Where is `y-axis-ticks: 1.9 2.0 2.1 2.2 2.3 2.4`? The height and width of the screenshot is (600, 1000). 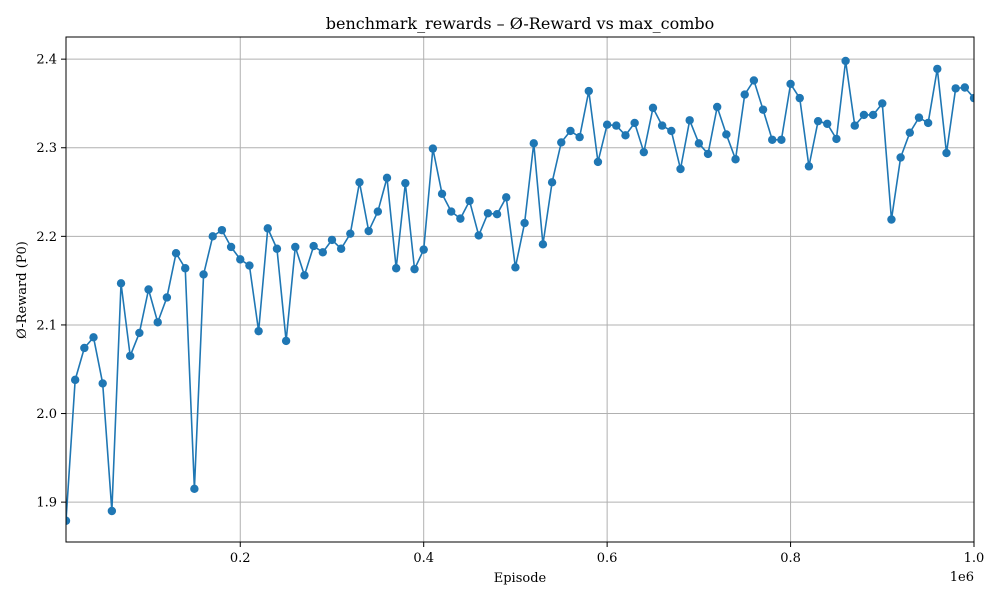 y-axis-ticks: 1.9 2.0 2.1 2.2 2.3 2.4 is located at coordinates (51, 282).